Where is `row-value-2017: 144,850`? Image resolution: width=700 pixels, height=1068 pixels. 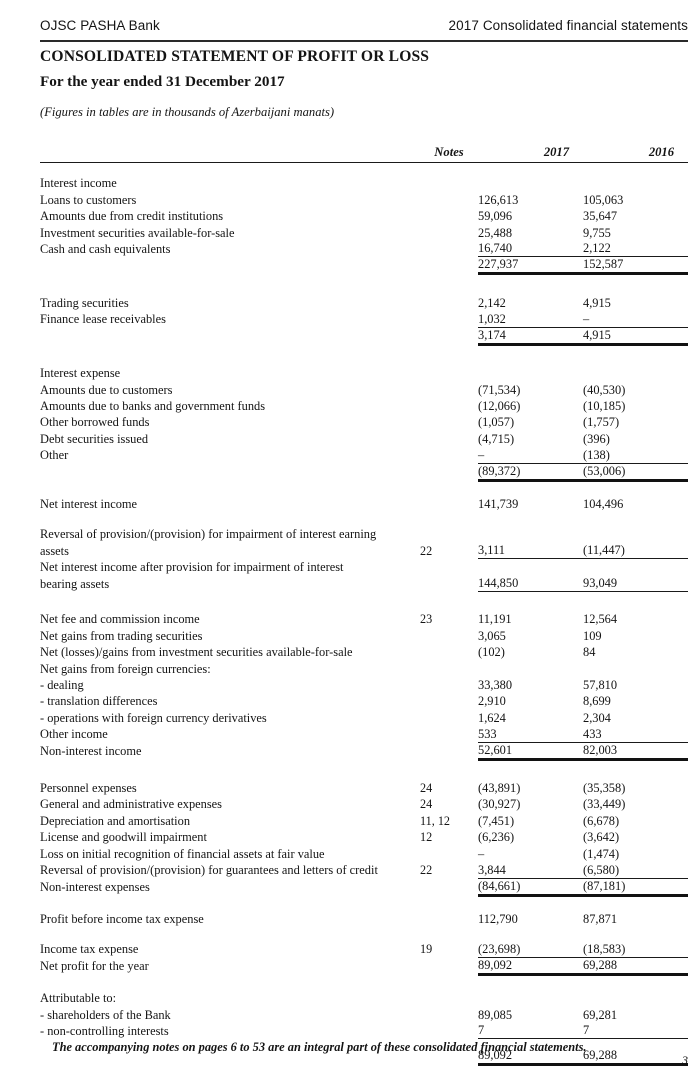 row-value-2017: 144,850 is located at coordinates (530, 584).